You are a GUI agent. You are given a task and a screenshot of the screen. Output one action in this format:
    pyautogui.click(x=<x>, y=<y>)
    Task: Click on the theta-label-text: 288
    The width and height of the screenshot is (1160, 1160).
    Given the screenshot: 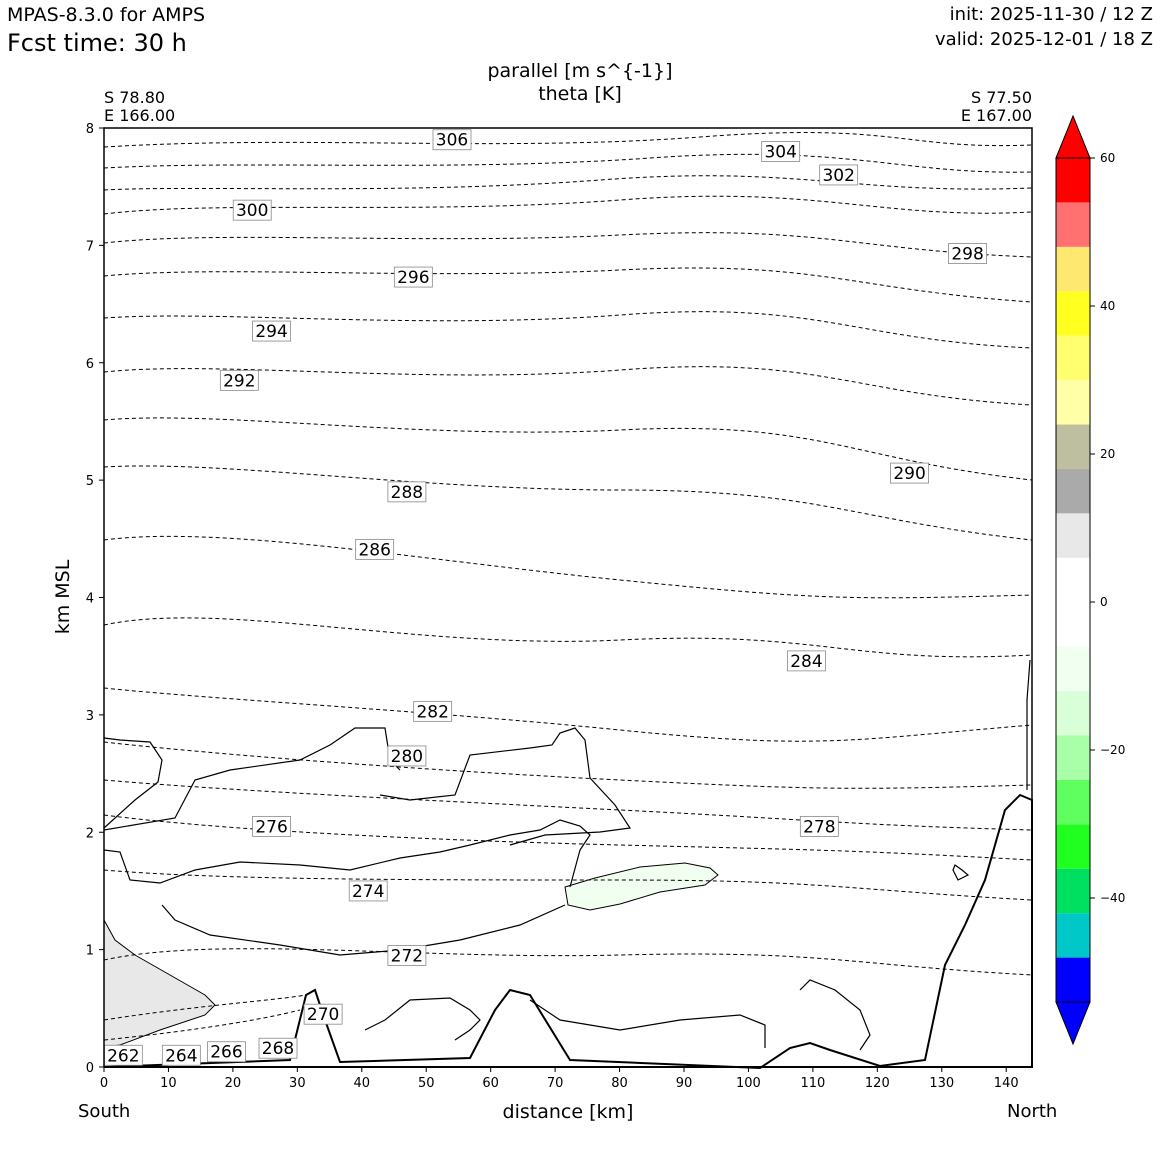 What is the action you would take?
    pyautogui.click(x=407, y=493)
    